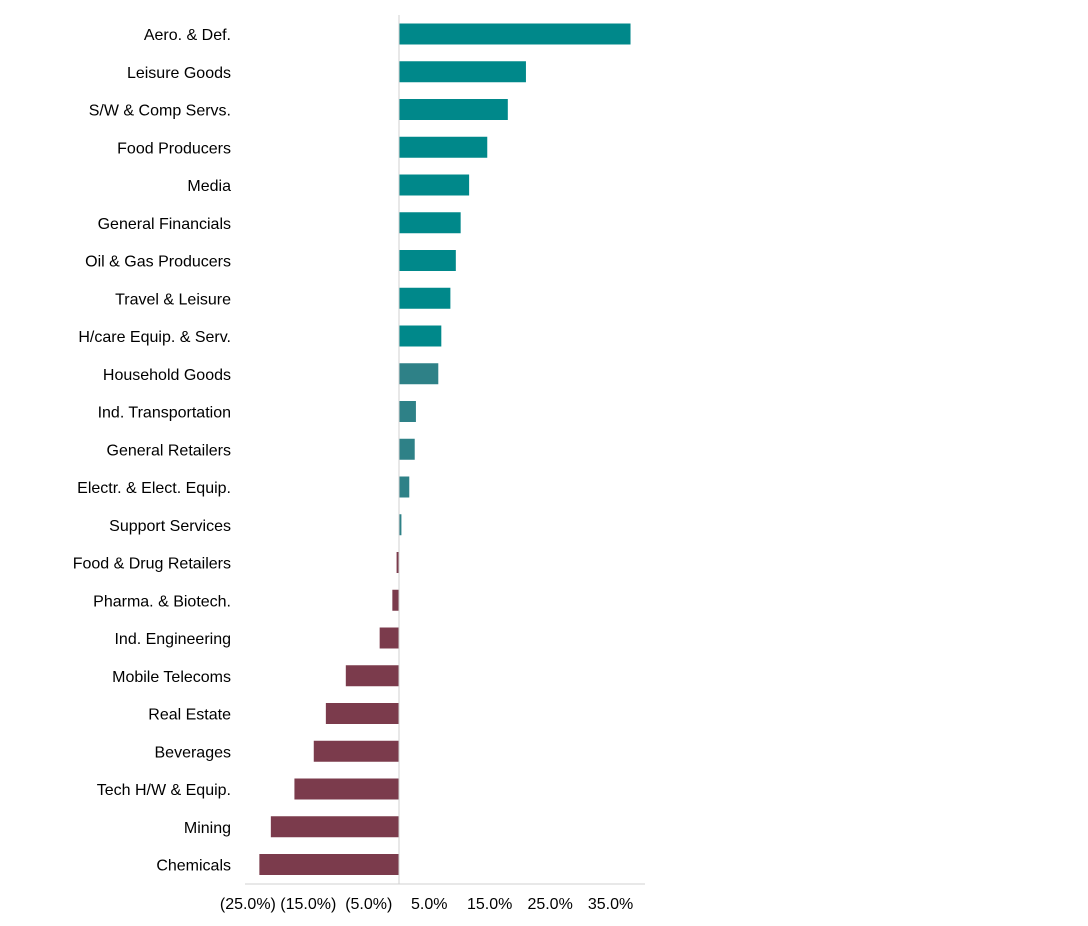 The image size is (1088, 926). What do you see at coordinates (164, 790) in the screenshot?
I see `category-label: Tech H/W & Equip.` at bounding box center [164, 790].